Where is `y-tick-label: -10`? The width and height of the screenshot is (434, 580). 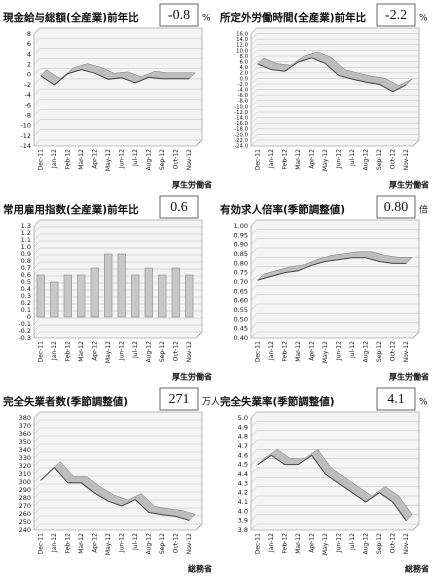 y-tick-label: -10 is located at coordinates (25, 126).